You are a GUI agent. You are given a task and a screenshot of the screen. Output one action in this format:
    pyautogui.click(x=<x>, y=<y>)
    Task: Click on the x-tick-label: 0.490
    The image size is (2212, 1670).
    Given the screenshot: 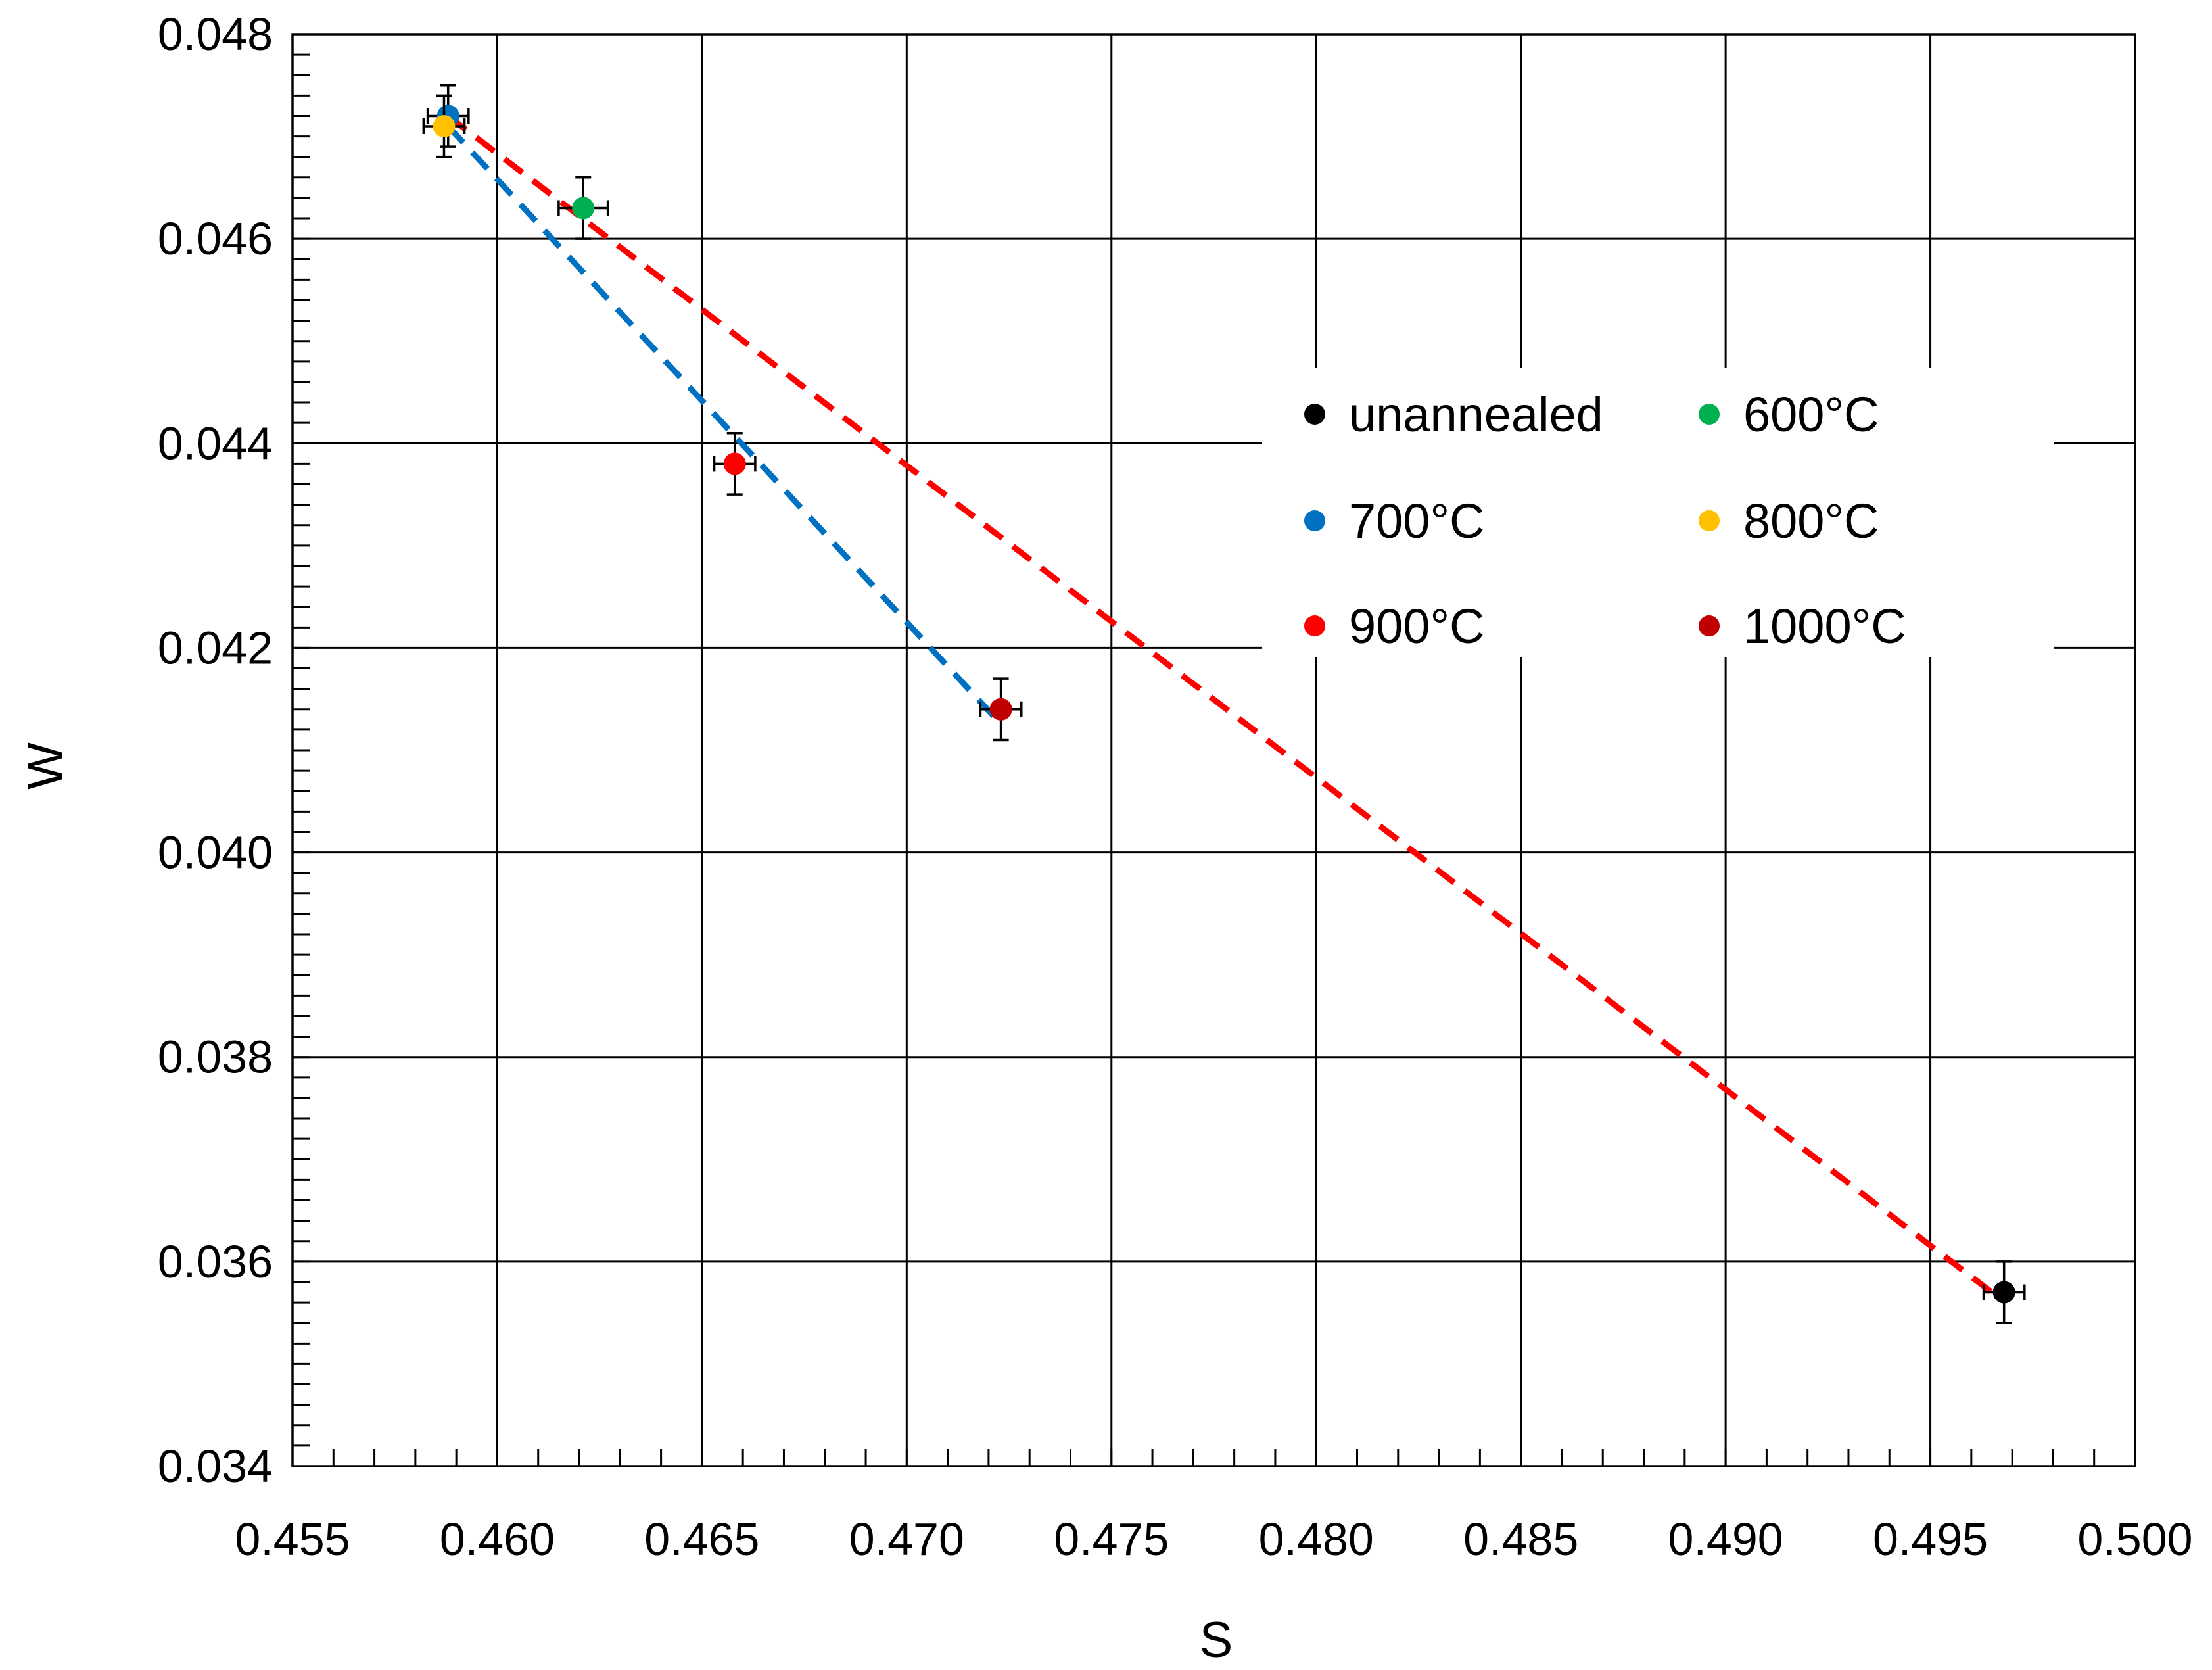 What is the action you would take?
    pyautogui.click(x=1725, y=1540)
    